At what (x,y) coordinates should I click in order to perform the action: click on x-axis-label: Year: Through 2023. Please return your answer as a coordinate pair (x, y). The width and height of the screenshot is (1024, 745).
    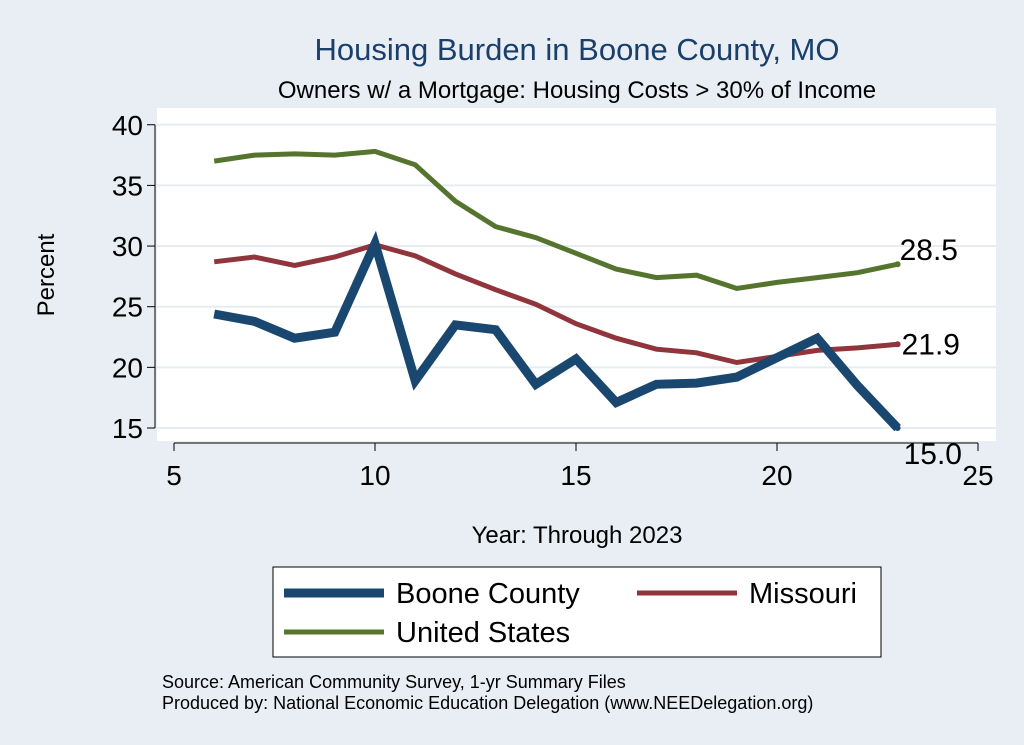
    Looking at the image, I should click on (577, 535).